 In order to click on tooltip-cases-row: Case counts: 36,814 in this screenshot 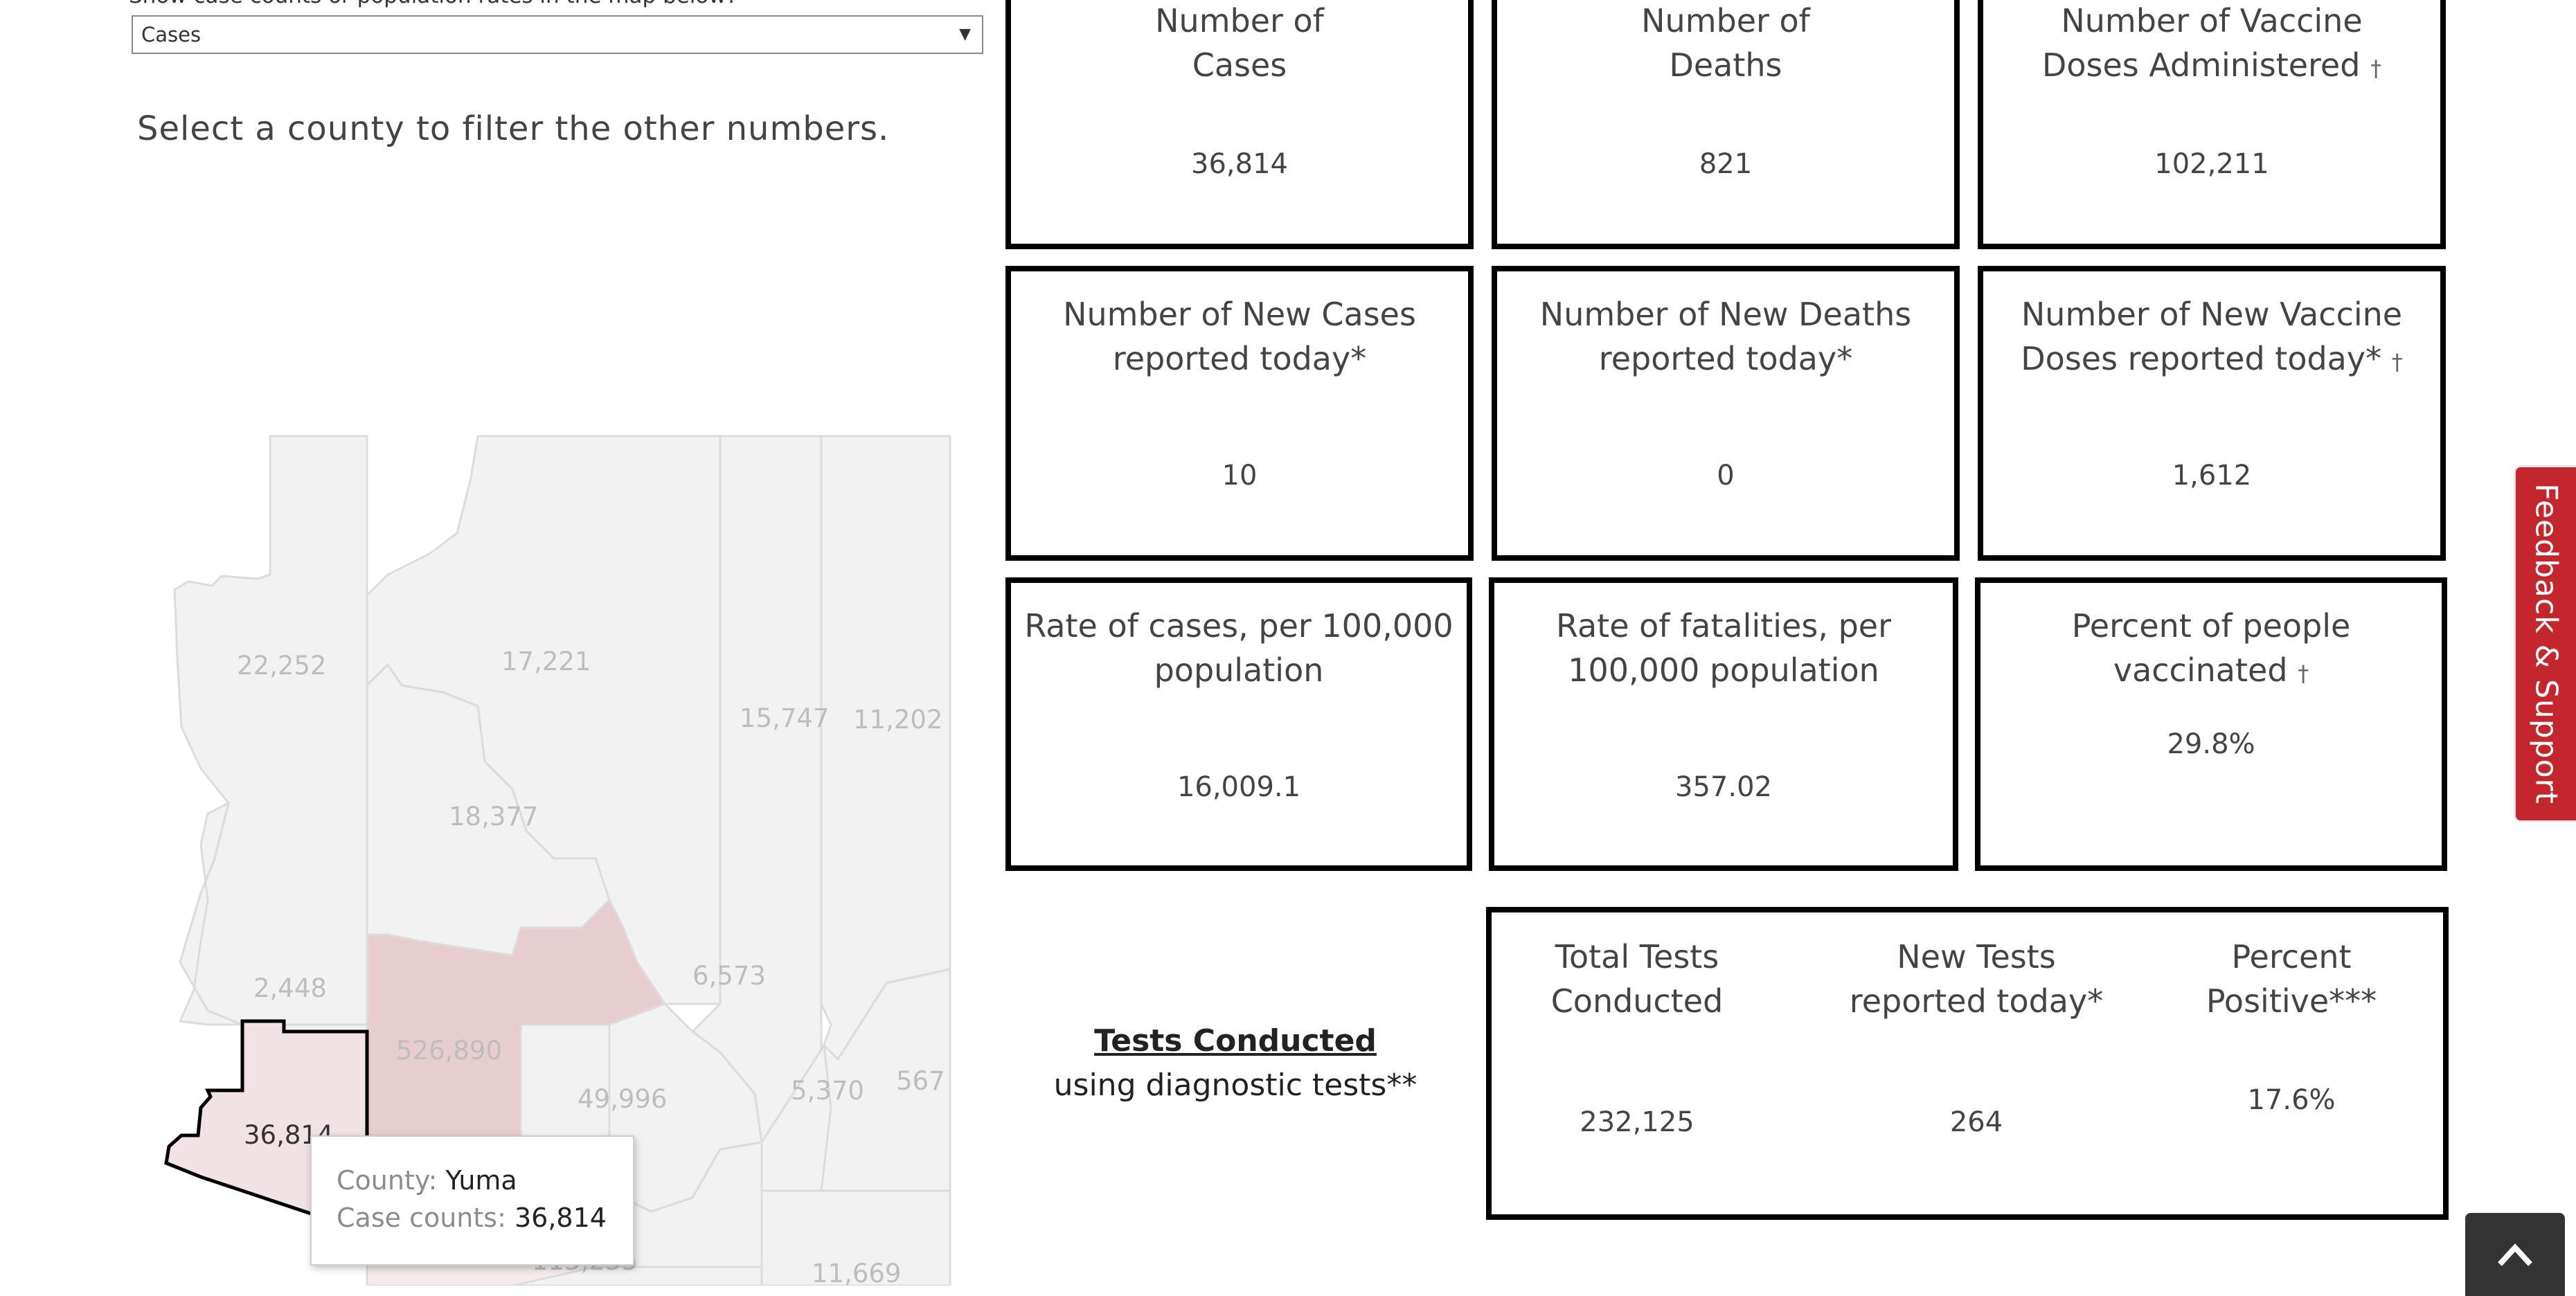, I will do `click(485, 1217)`.